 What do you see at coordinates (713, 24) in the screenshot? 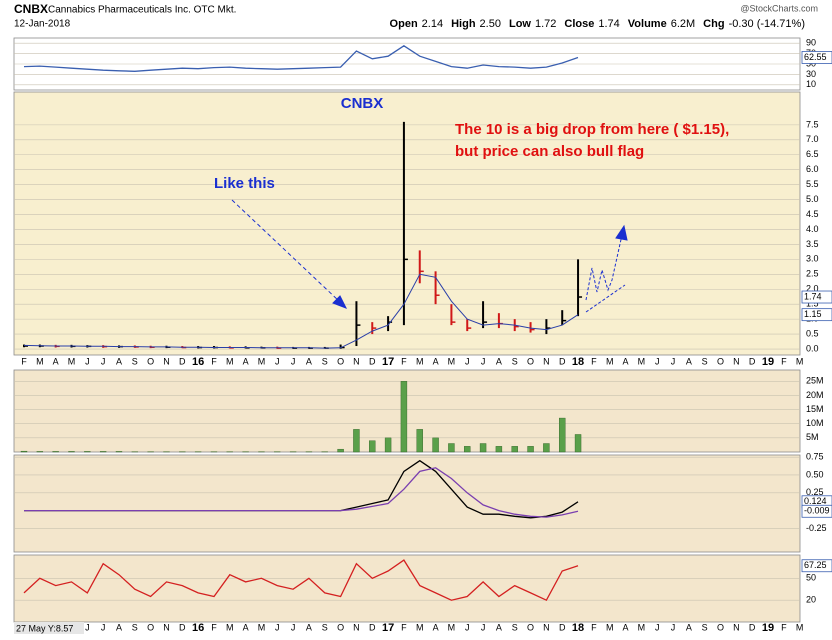
I see `quote-label: Chg` at bounding box center [713, 24].